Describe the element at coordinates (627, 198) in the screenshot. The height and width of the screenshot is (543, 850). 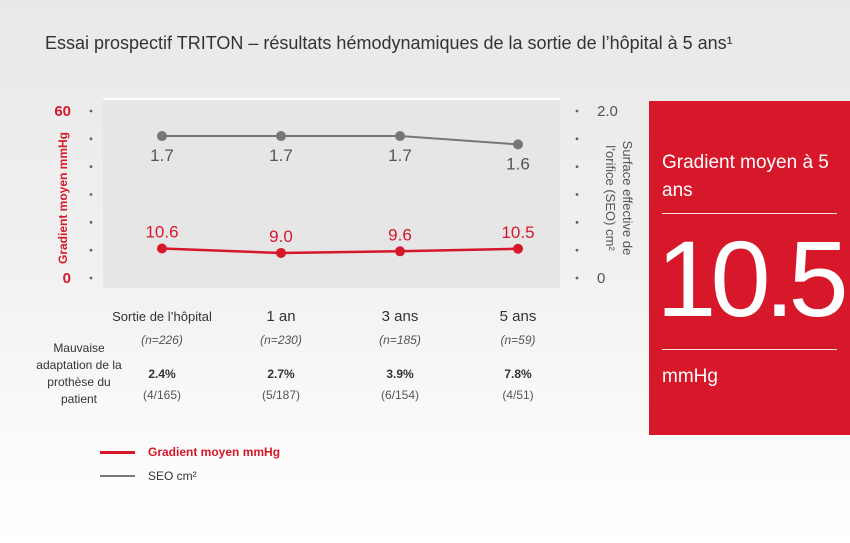
I see `right-axis-title-line1: Surface effective de` at that location.